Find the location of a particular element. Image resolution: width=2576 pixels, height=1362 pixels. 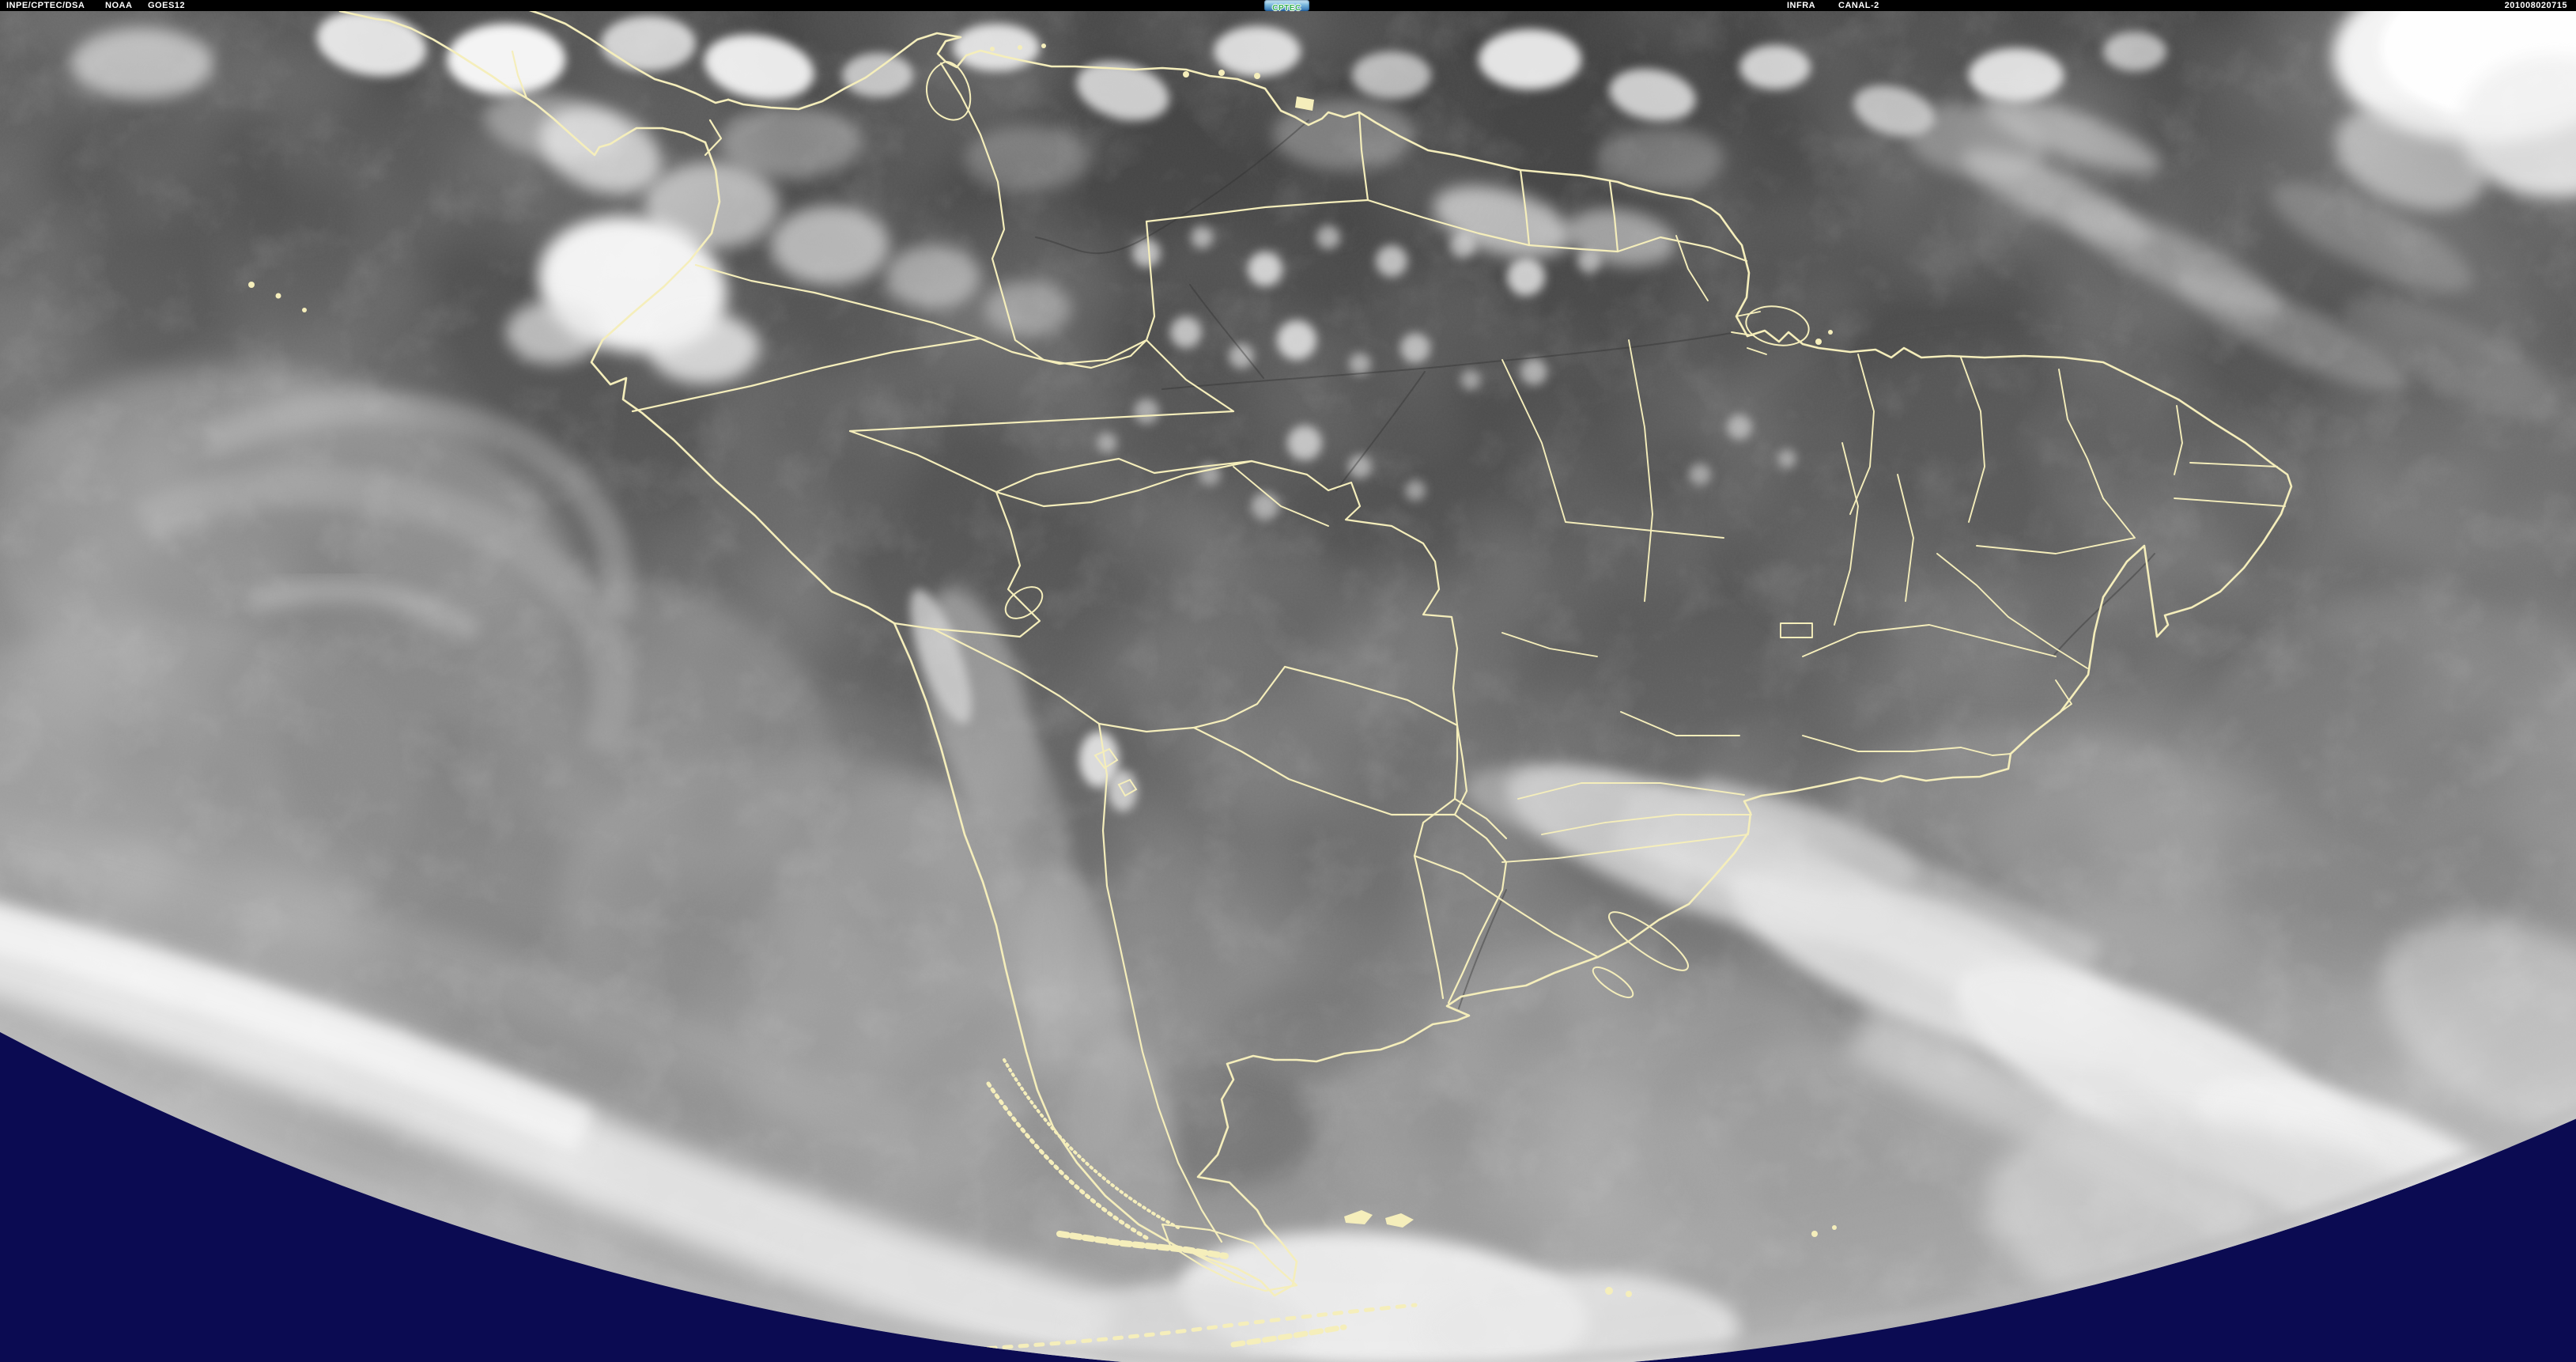

band-label: INFRA is located at coordinates (1801, 6).